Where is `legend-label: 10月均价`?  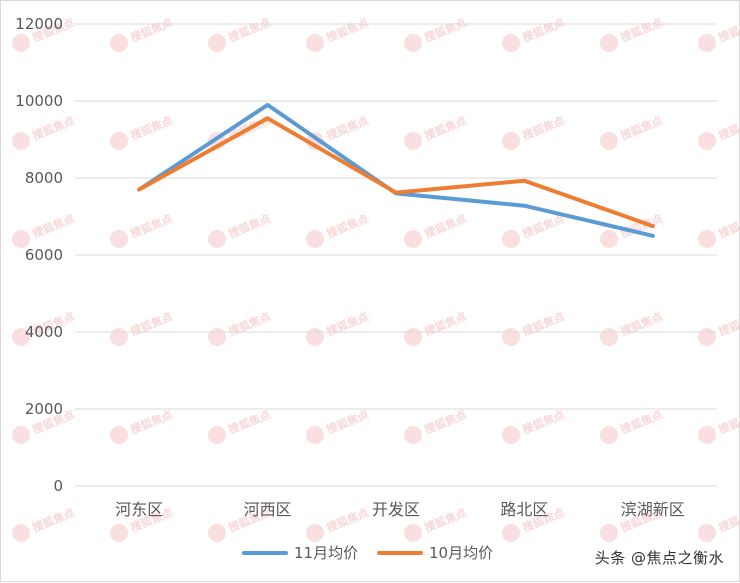 legend-label: 10月均价 is located at coordinates (461, 553).